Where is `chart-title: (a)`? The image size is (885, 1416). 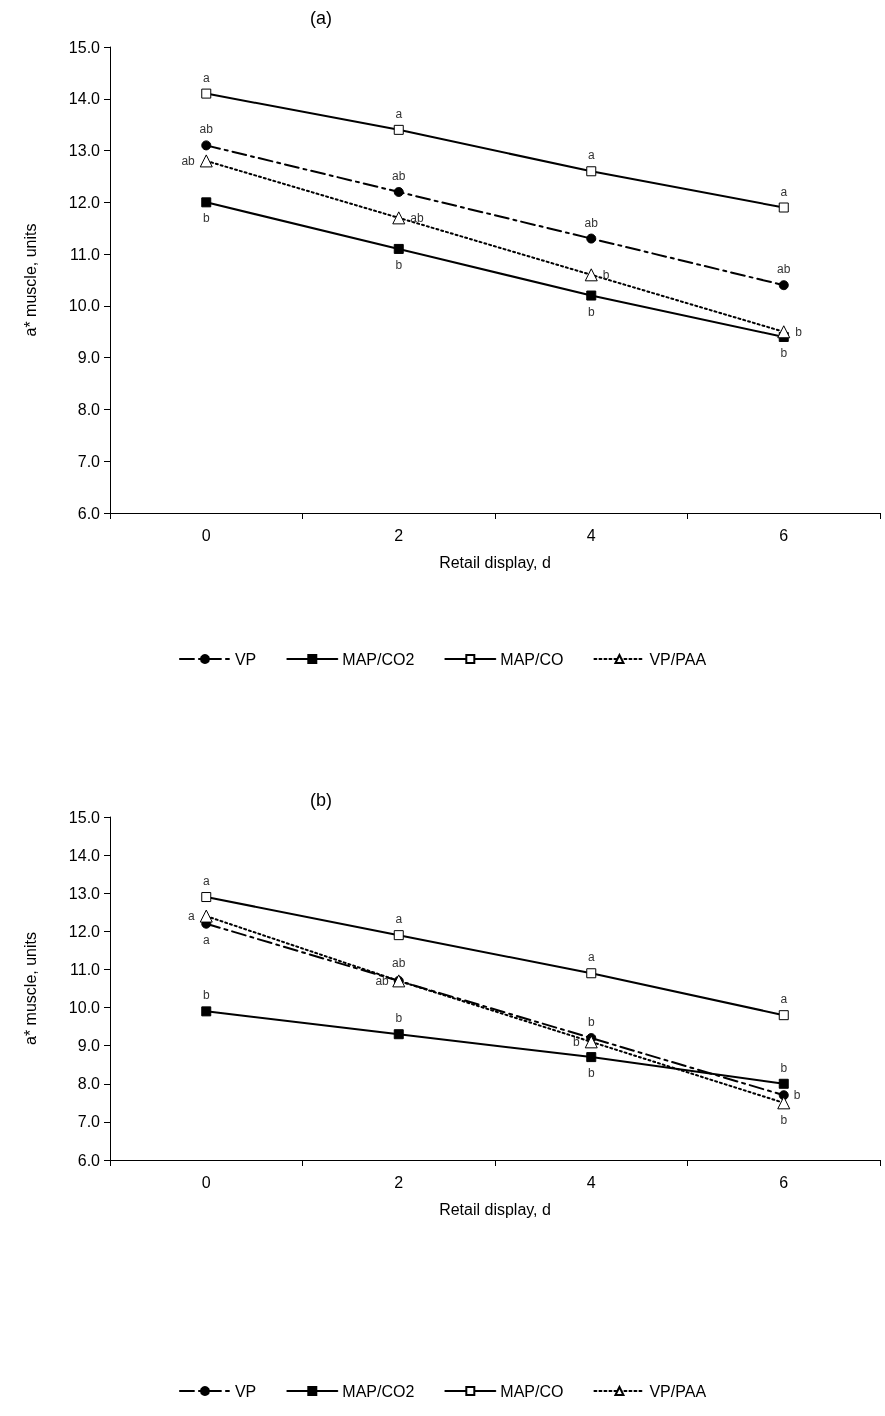 chart-title: (a) is located at coordinates (321, 18).